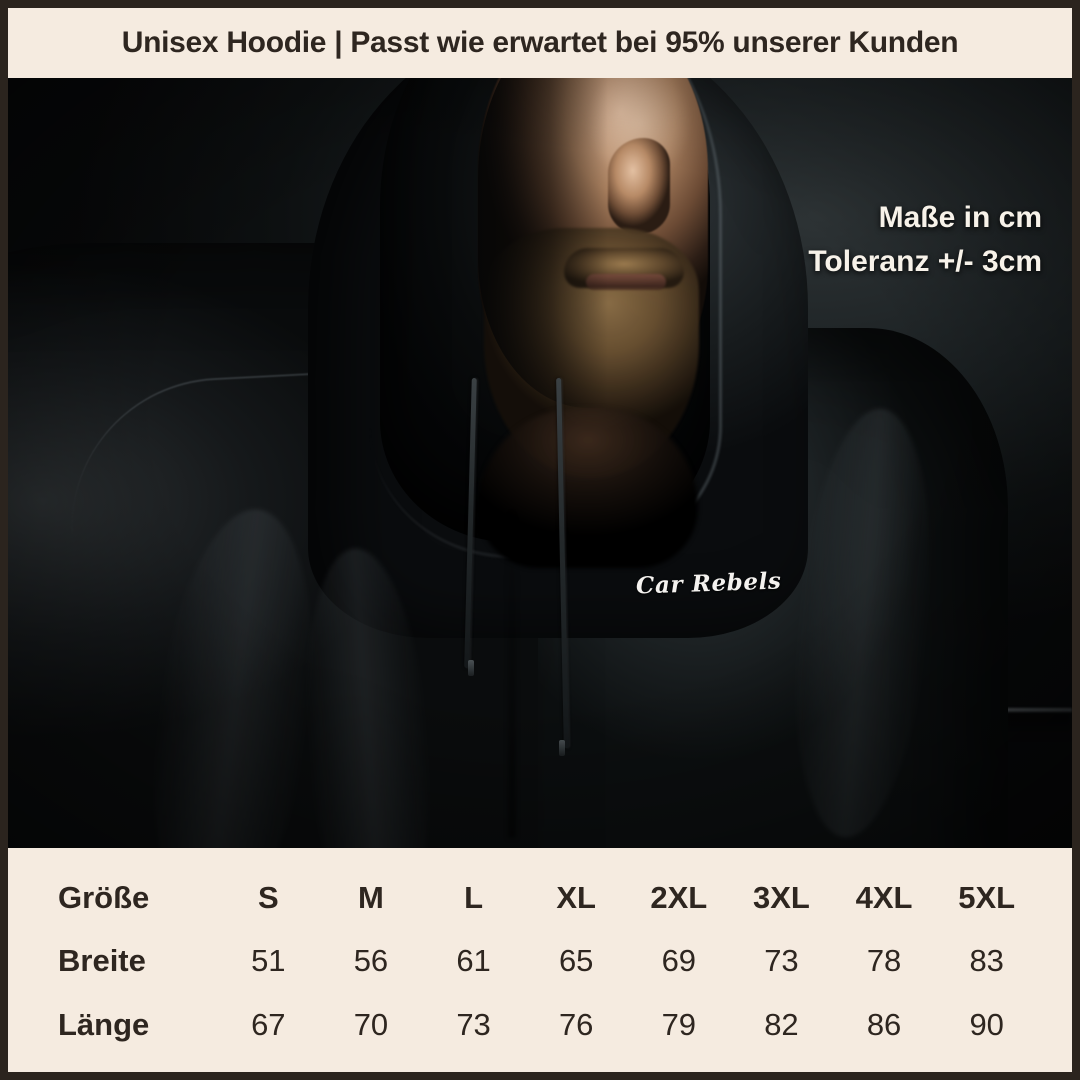  What do you see at coordinates (679, 898) in the screenshot?
I see `size-header-2xl: 2XL` at bounding box center [679, 898].